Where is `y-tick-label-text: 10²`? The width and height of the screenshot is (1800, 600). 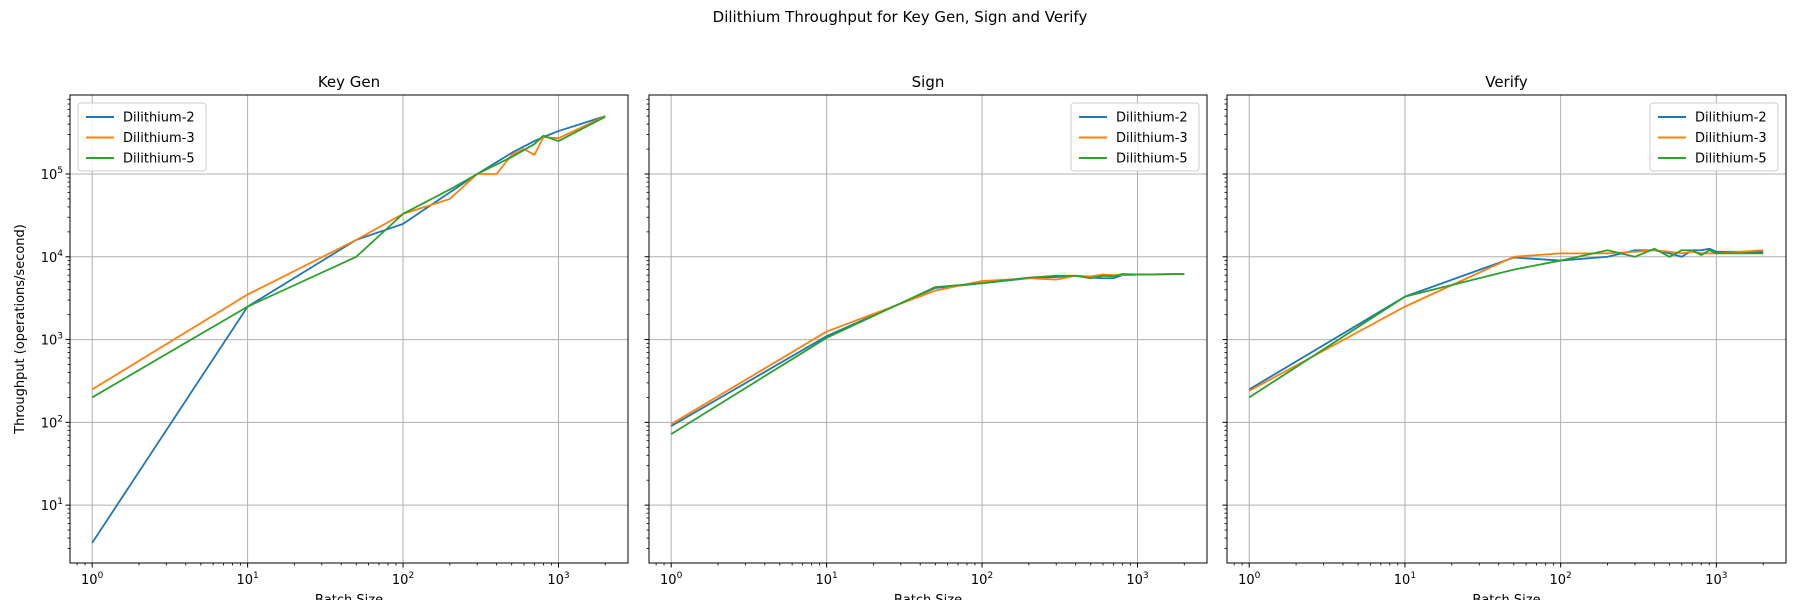
y-tick-label-text: 10² is located at coordinates (52, 422).